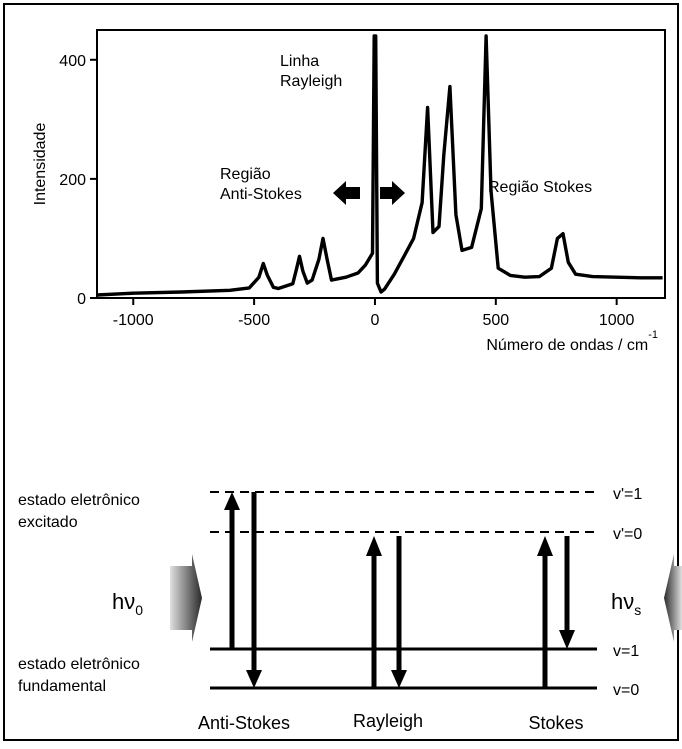 The width and height of the screenshot is (682, 749). Describe the element at coordinates (123, 601) in the screenshot. I see `incident-photon-symbol: hν` at that location.